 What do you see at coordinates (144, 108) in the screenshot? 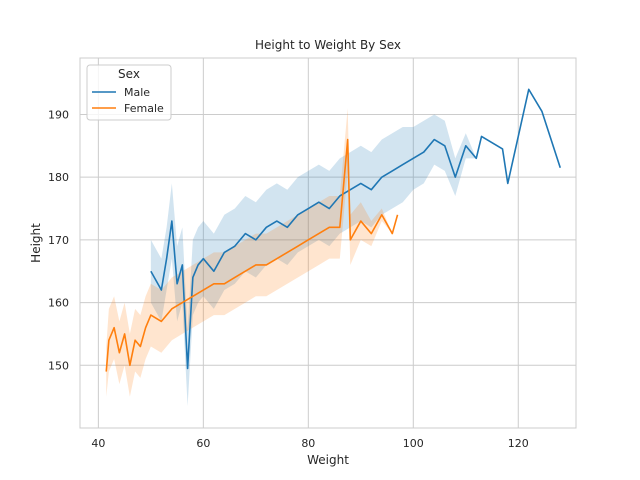
I see `legend-label-female: Female` at bounding box center [144, 108].